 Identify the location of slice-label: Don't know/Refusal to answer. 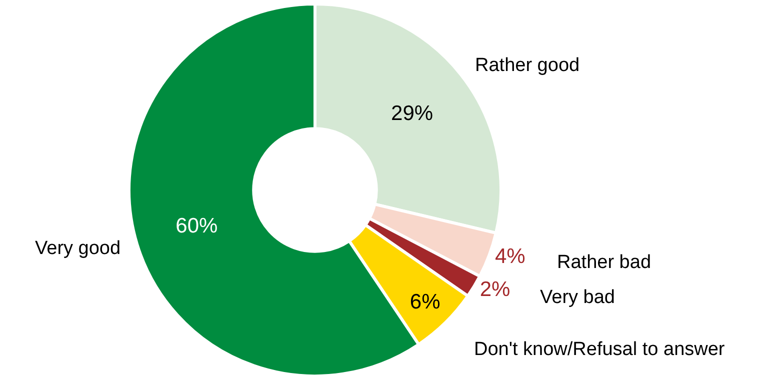
(600, 349).